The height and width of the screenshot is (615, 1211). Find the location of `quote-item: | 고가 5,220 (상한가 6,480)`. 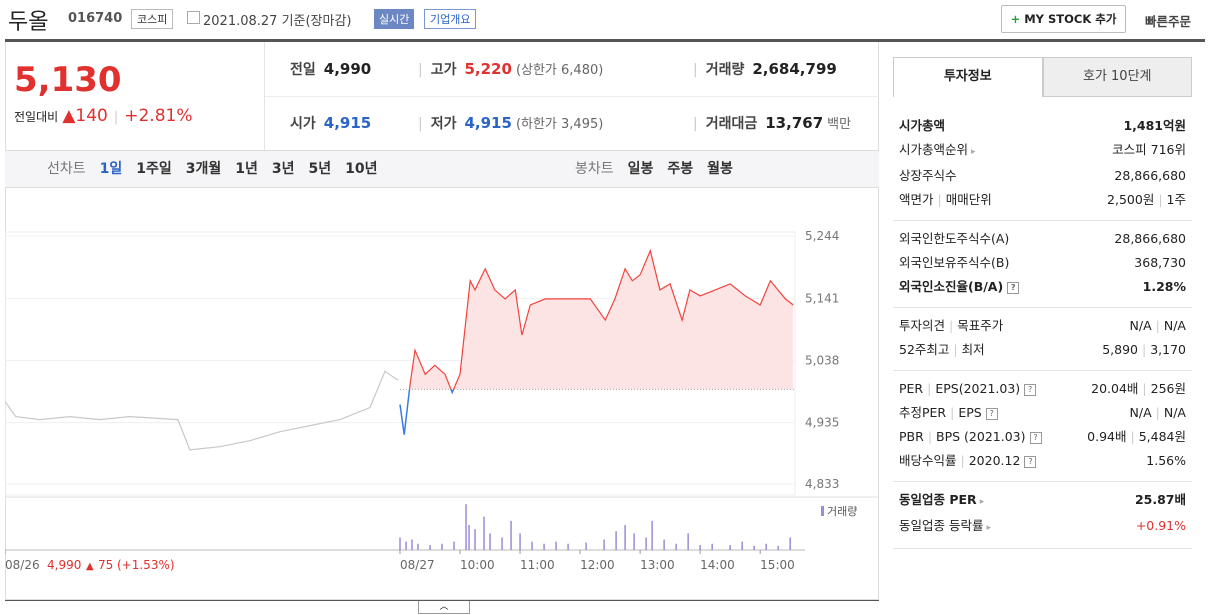

quote-item: | 고가 5,220 (상한가 6,480) is located at coordinates (510, 69).